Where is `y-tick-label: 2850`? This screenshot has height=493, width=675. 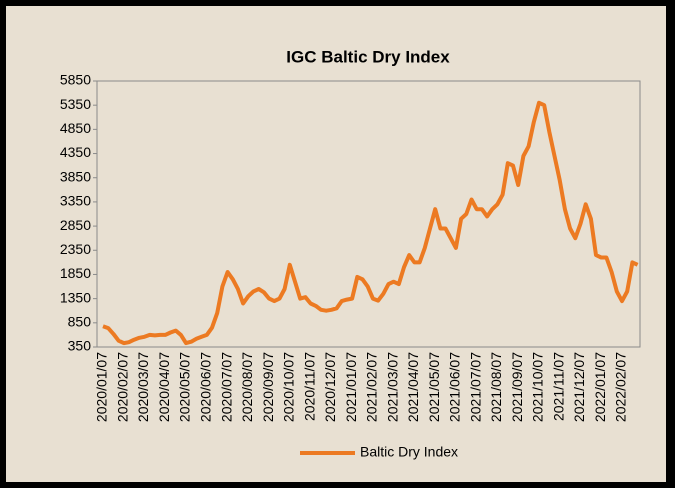
y-tick-label: 2850 is located at coordinates (75, 225).